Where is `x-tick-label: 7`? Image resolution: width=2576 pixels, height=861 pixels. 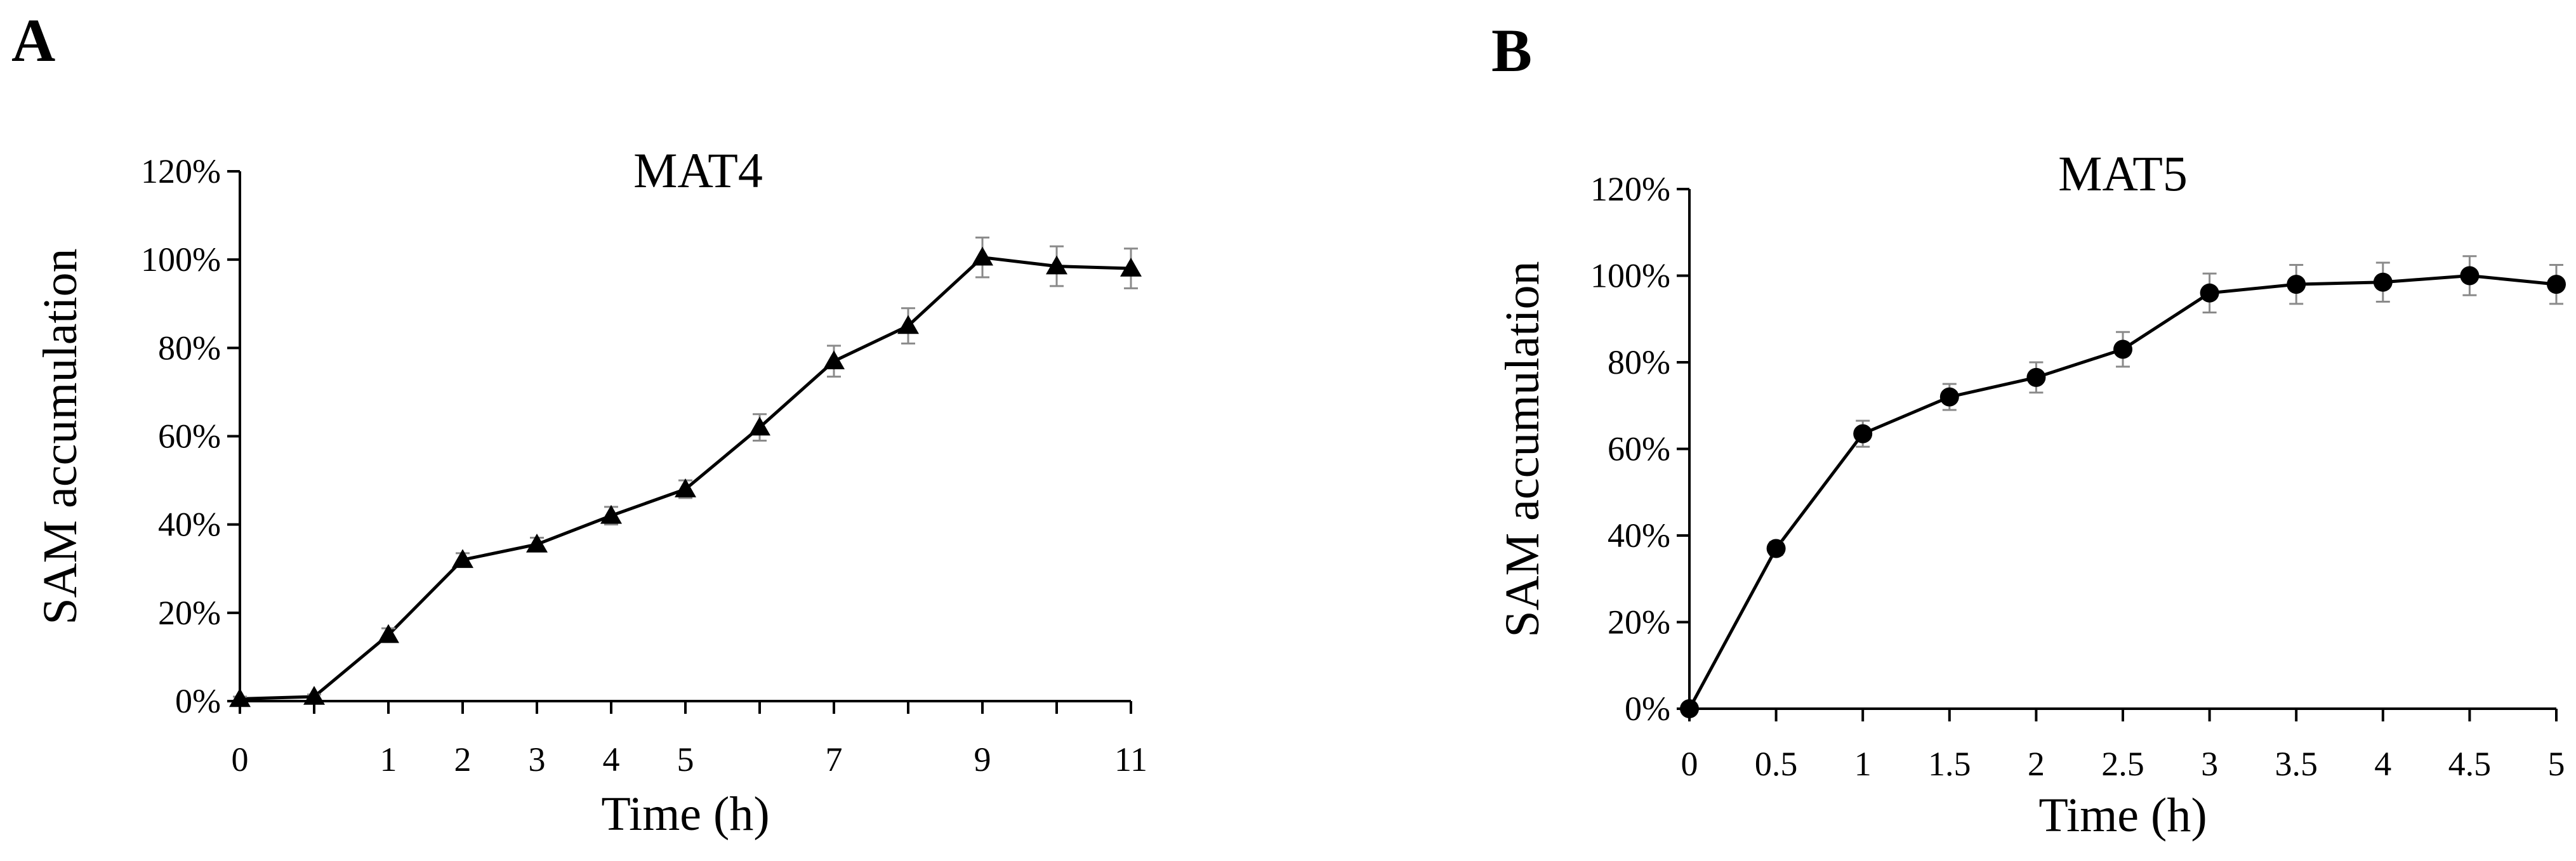 x-tick-label: 7 is located at coordinates (834, 759).